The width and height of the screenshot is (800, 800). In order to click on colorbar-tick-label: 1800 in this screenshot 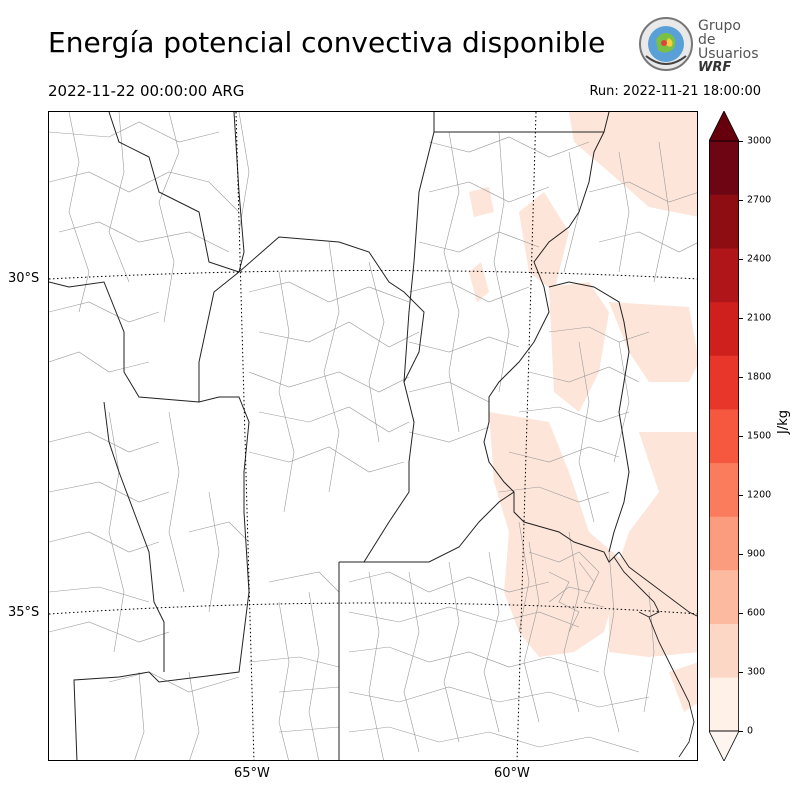, I will do `click(759, 377)`.